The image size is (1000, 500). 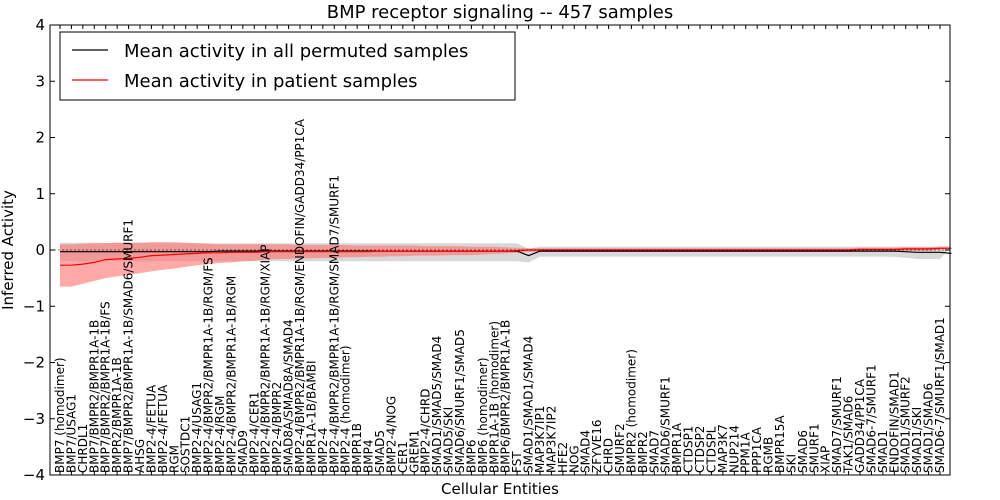 I want to click on xtick-label: BMPR1A, so click(x=677, y=447).